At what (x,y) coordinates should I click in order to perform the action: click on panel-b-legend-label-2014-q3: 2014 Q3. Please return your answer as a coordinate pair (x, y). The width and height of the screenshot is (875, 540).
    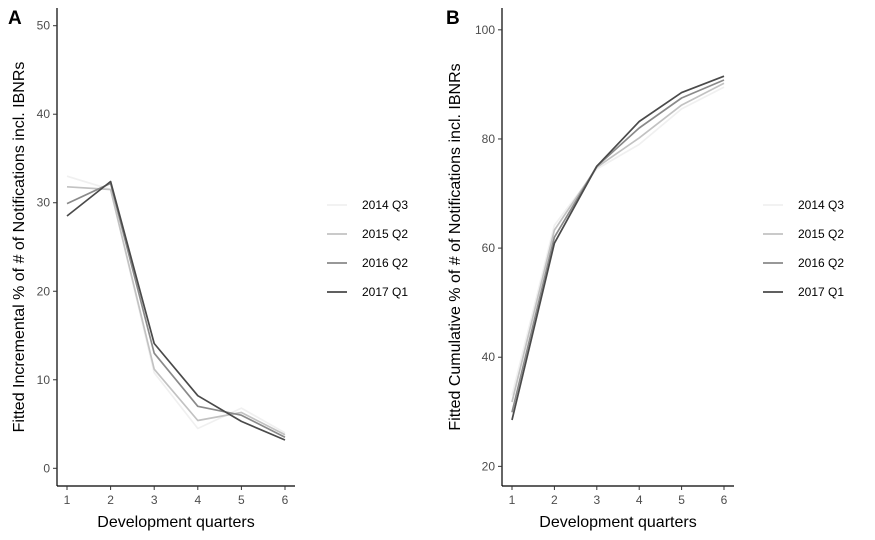
    Looking at the image, I should click on (821, 205).